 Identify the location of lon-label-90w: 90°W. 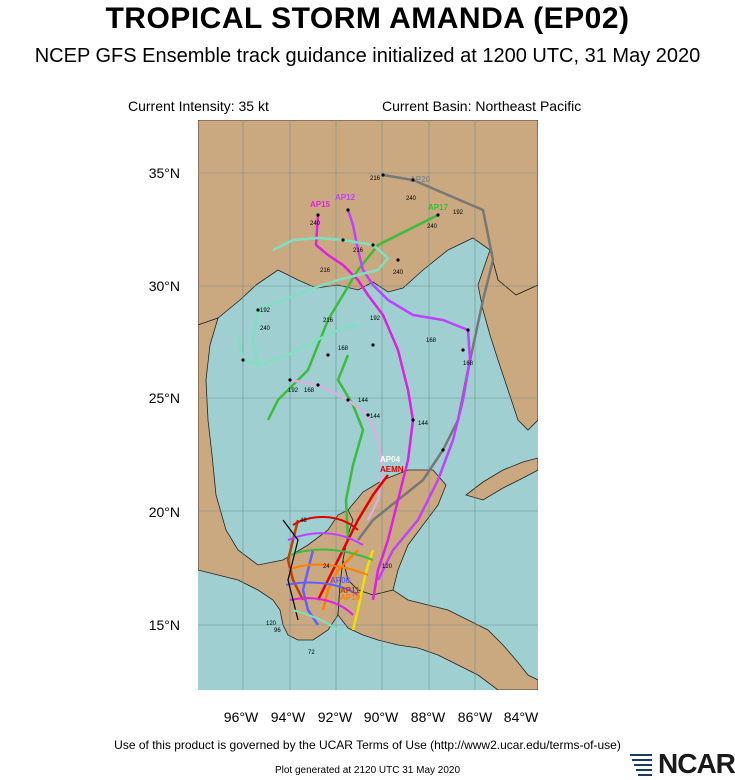
(381, 717).